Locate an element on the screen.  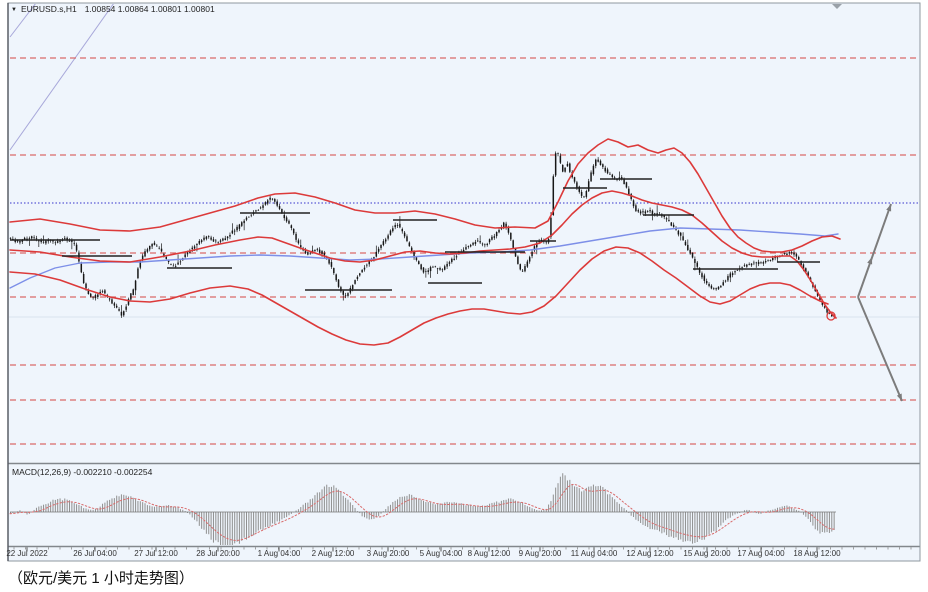
time-axis-label: 9 Aug 20:00 is located at coordinates (540, 553).